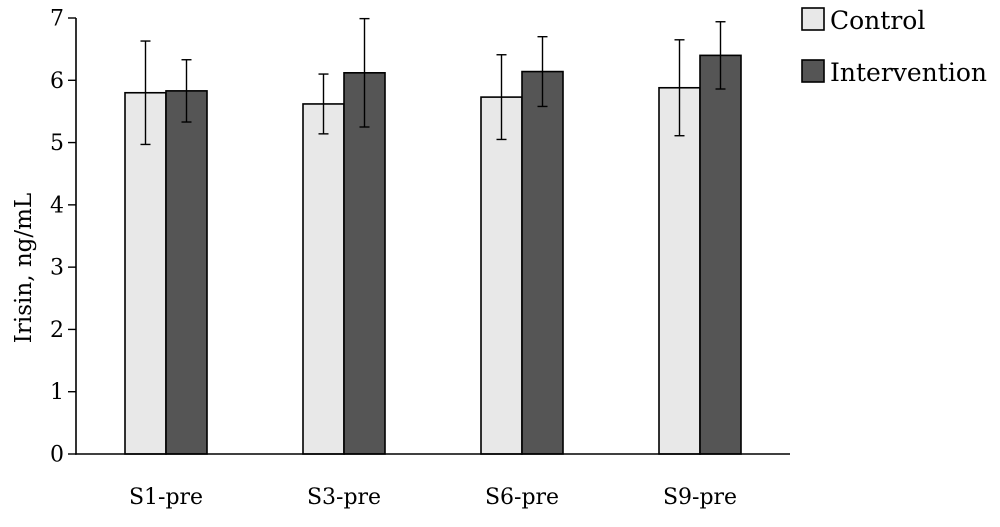 The width and height of the screenshot is (1000, 527). Describe the element at coordinates (57, 455) in the screenshot. I see `y-tick-label-0: 0` at that location.